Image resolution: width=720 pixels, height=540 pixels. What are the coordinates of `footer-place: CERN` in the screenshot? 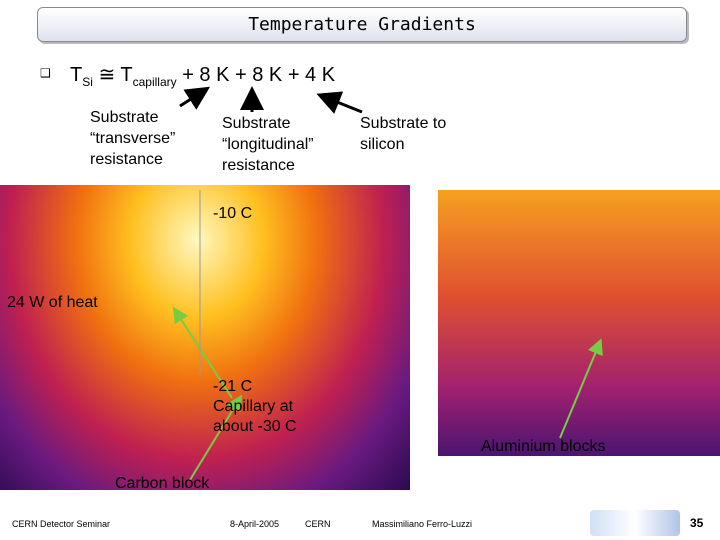 It's located at (318, 524).